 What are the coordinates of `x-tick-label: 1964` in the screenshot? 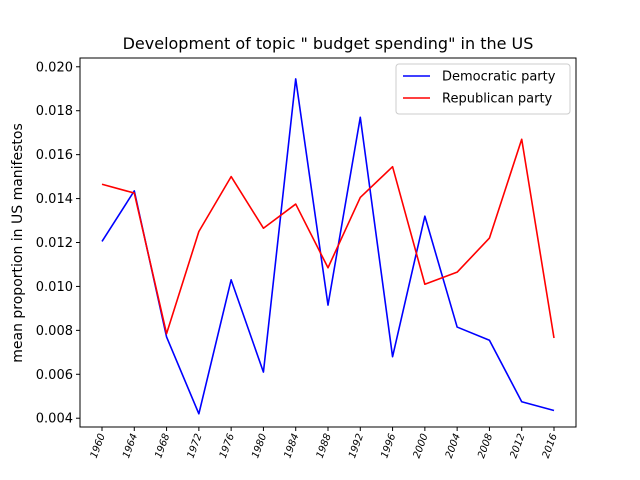 It's located at (130, 446).